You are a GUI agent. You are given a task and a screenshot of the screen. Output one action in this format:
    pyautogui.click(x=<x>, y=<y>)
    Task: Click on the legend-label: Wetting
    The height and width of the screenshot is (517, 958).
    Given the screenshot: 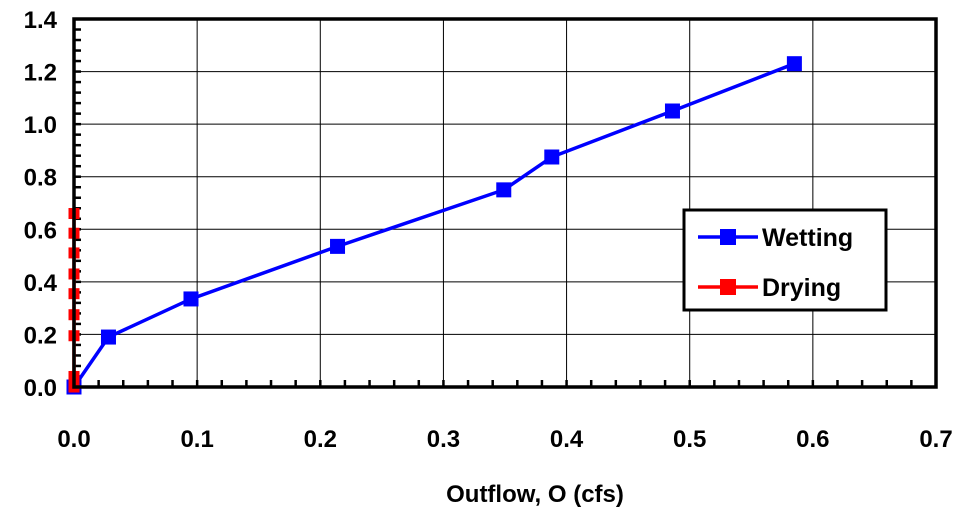 What is the action you would take?
    pyautogui.click(x=807, y=238)
    